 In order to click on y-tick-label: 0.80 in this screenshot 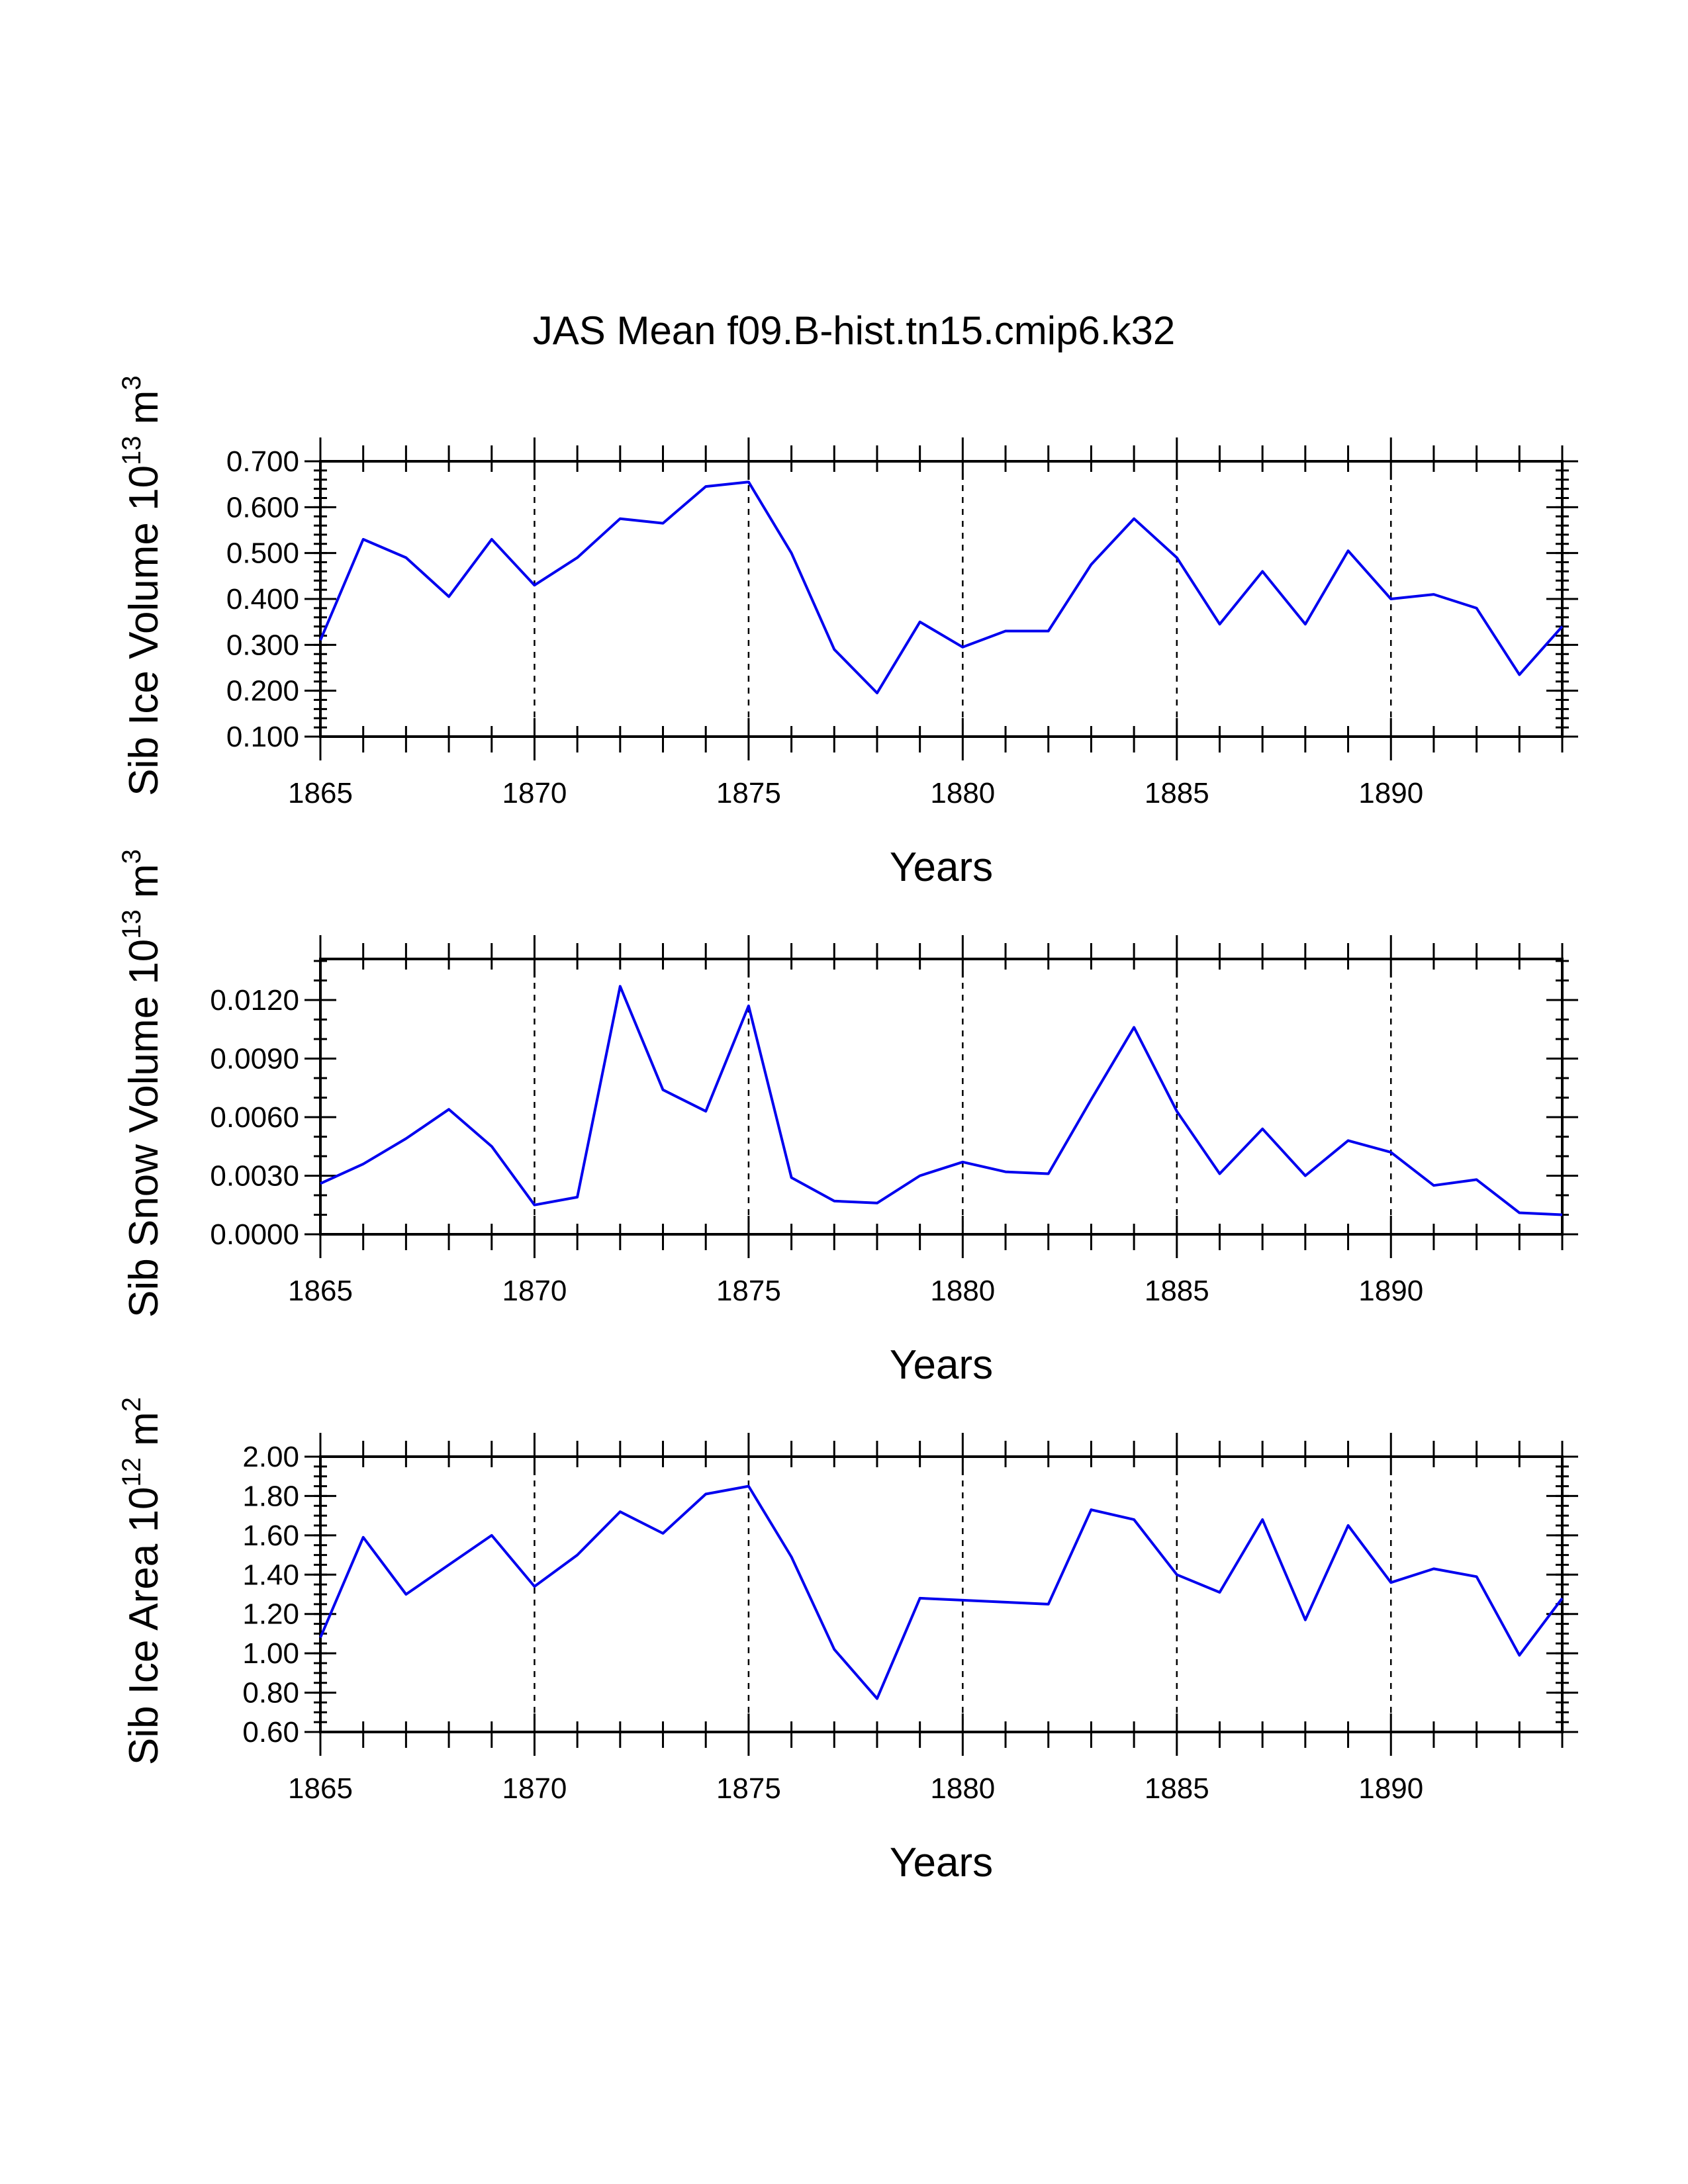, I will do `click(270, 1693)`.